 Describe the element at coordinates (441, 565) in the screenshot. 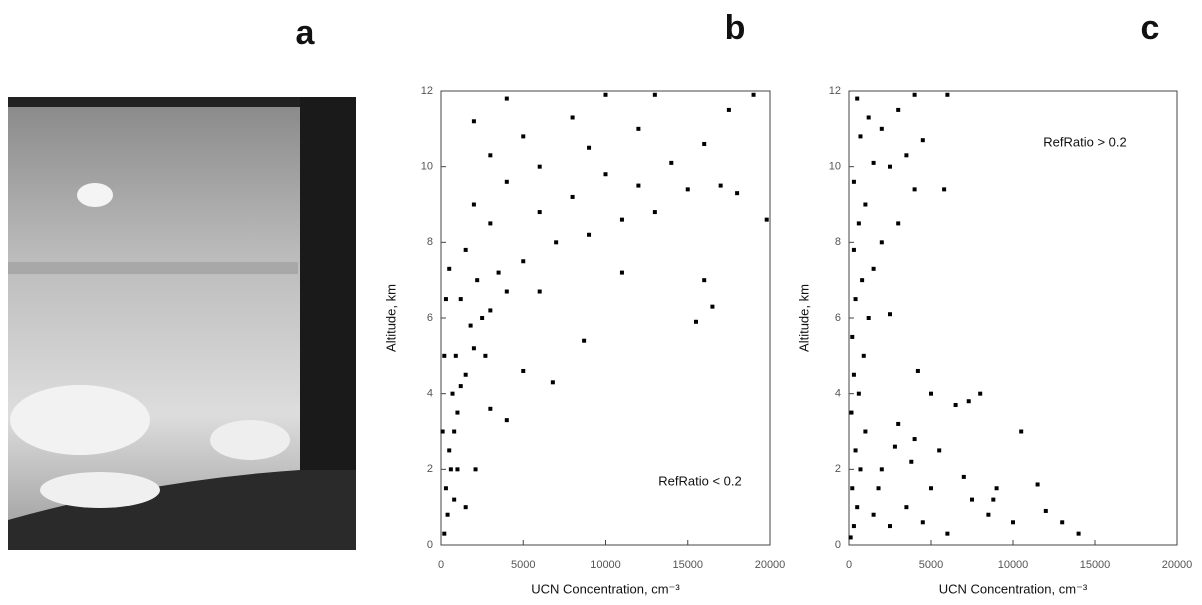

I see `x-tick-label: 0` at that location.